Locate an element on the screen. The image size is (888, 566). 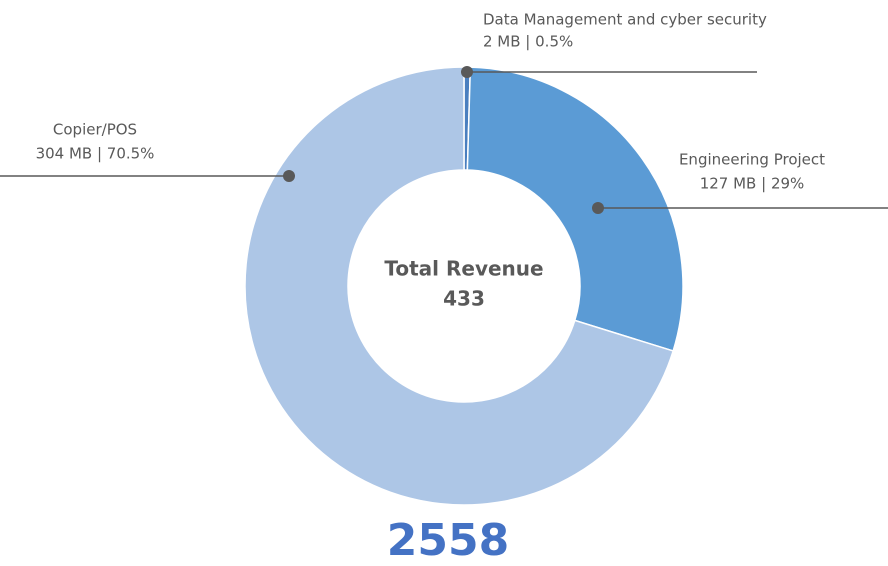
slice-value-label: 304 MB | 70.5% is located at coordinates (95, 154).